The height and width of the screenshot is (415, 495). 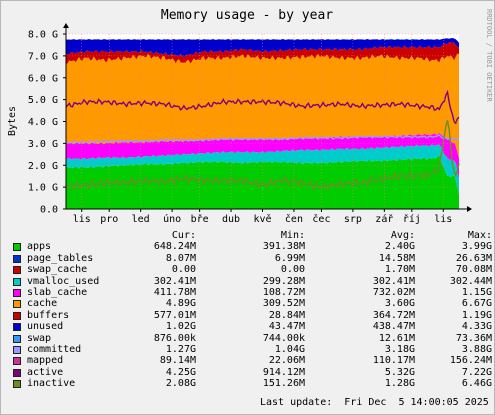 What do you see at coordinates (321, 219) in the screenshot?
I see `x-tick-label: čec` at bounding box center [321, 219].